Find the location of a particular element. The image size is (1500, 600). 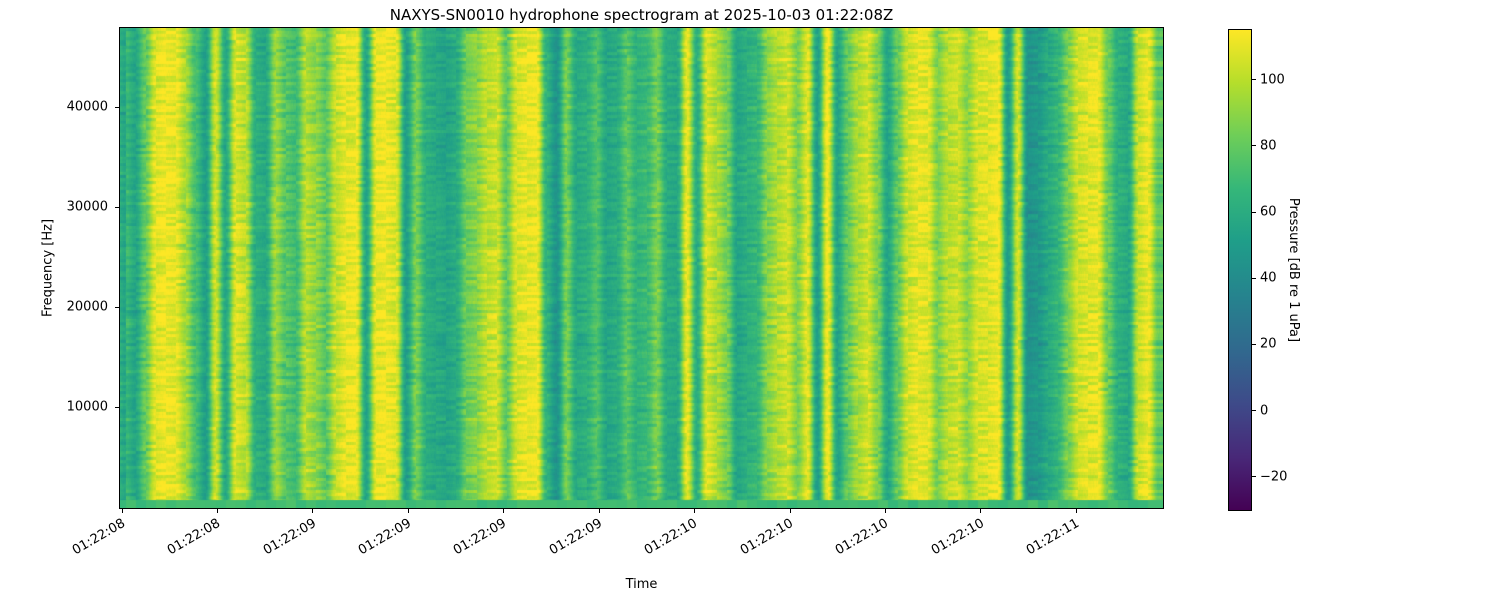

y-tick-label: 20000 is located at coordinates (87, 307).